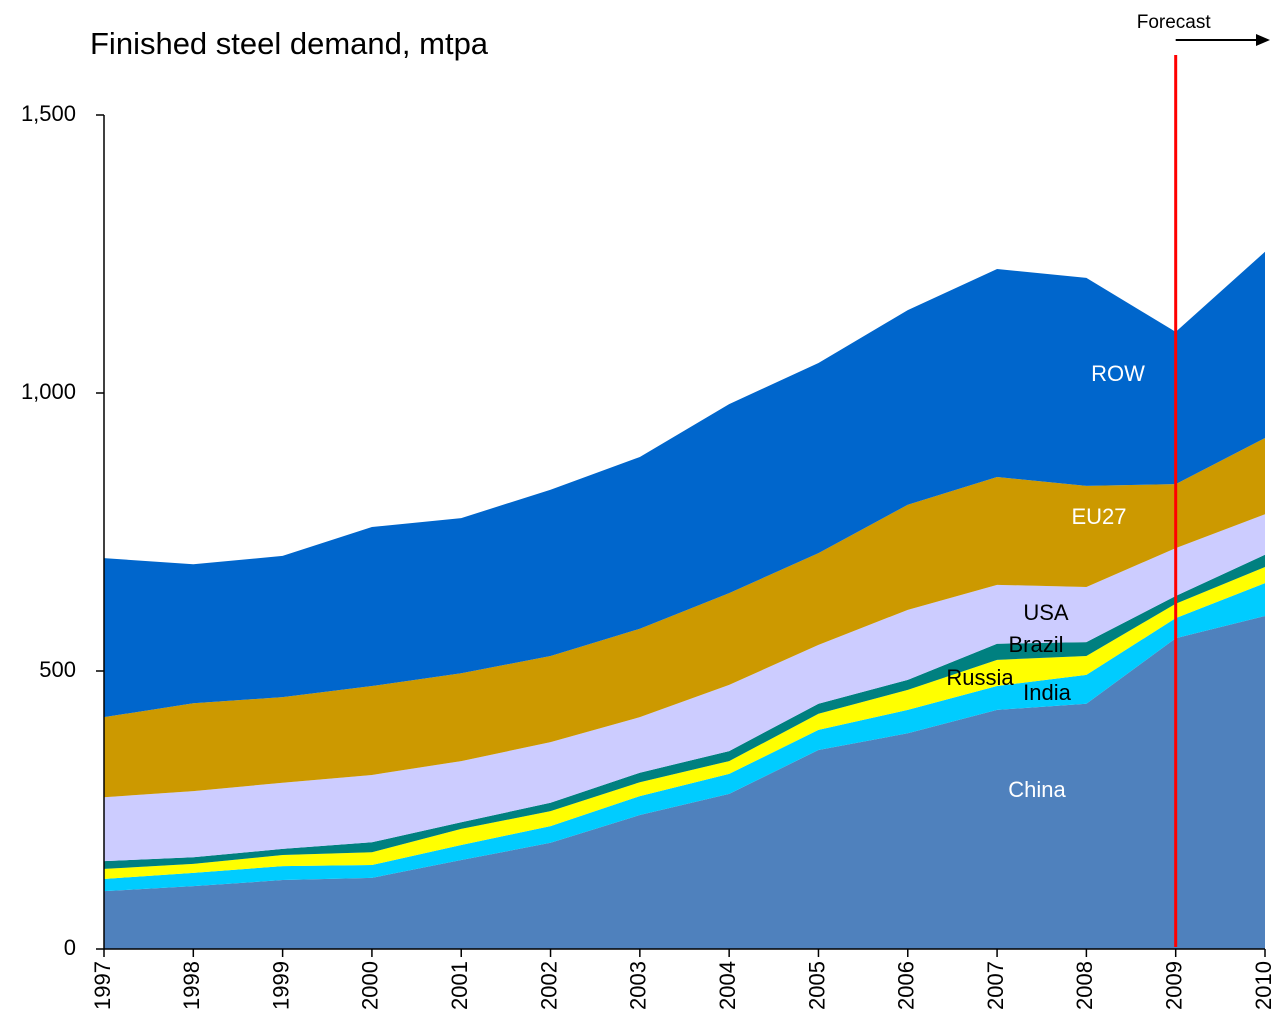  What do you see at coordinates (102, 985) in the screenshot?
I see `x-tick-label: 1997` at bounding box center [102, 985].